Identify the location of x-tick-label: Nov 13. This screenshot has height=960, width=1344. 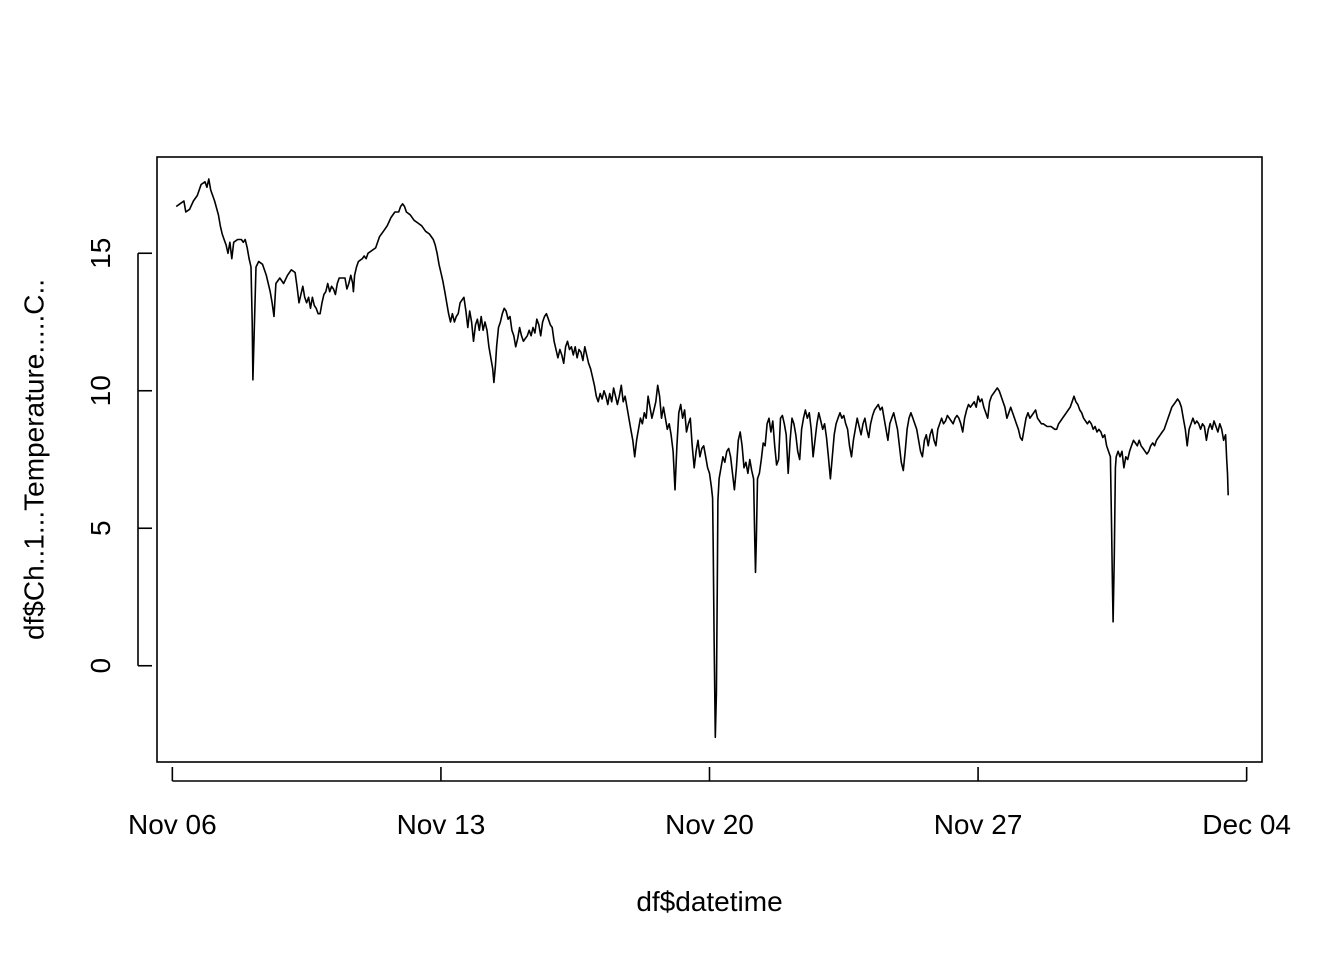
(441, 824).